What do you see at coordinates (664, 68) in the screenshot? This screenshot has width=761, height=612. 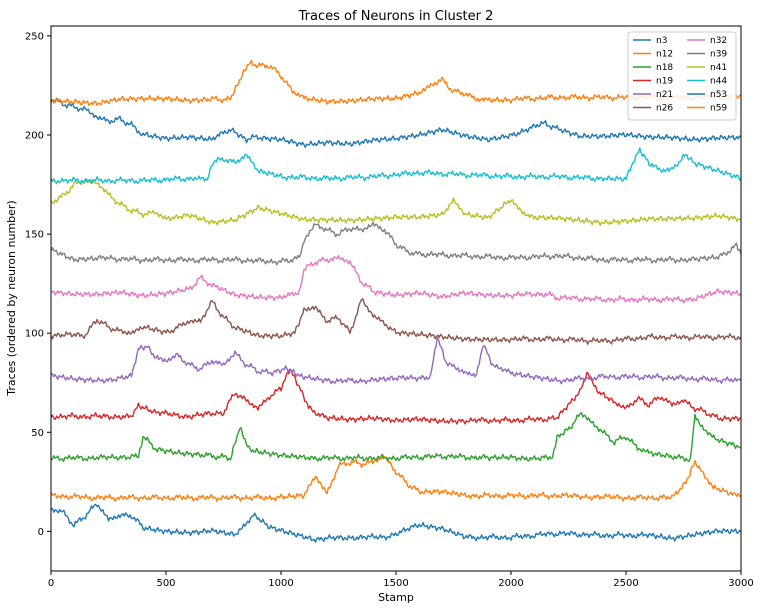 I see `legend-label-n18: n18` at bounding box center [664, 68].